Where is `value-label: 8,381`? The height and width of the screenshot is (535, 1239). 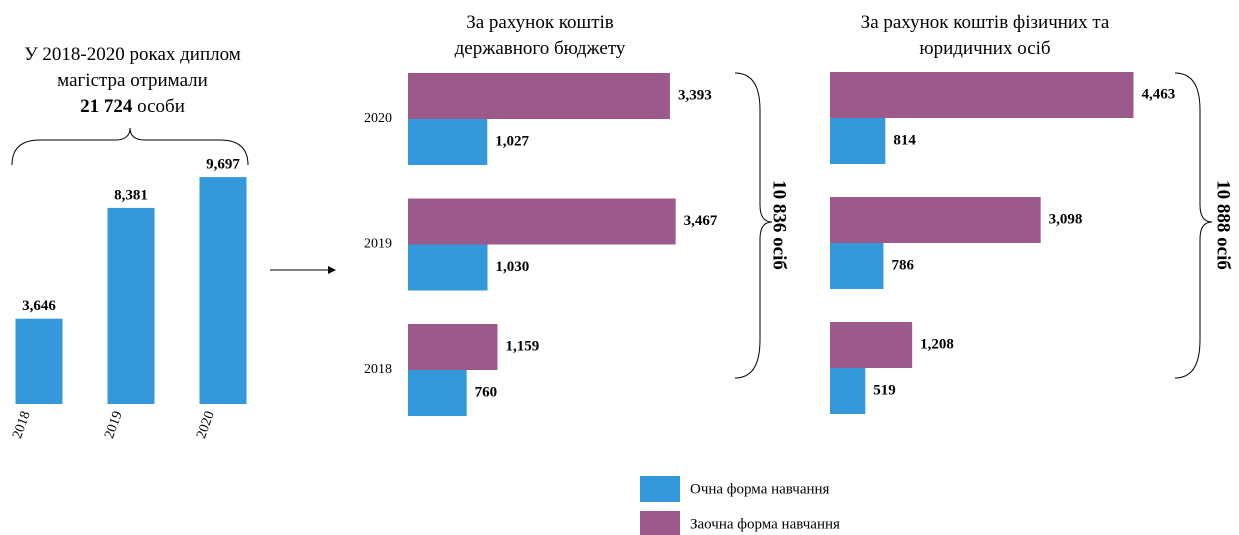 value-label: 8,381 is located at coordinates (131, 195).